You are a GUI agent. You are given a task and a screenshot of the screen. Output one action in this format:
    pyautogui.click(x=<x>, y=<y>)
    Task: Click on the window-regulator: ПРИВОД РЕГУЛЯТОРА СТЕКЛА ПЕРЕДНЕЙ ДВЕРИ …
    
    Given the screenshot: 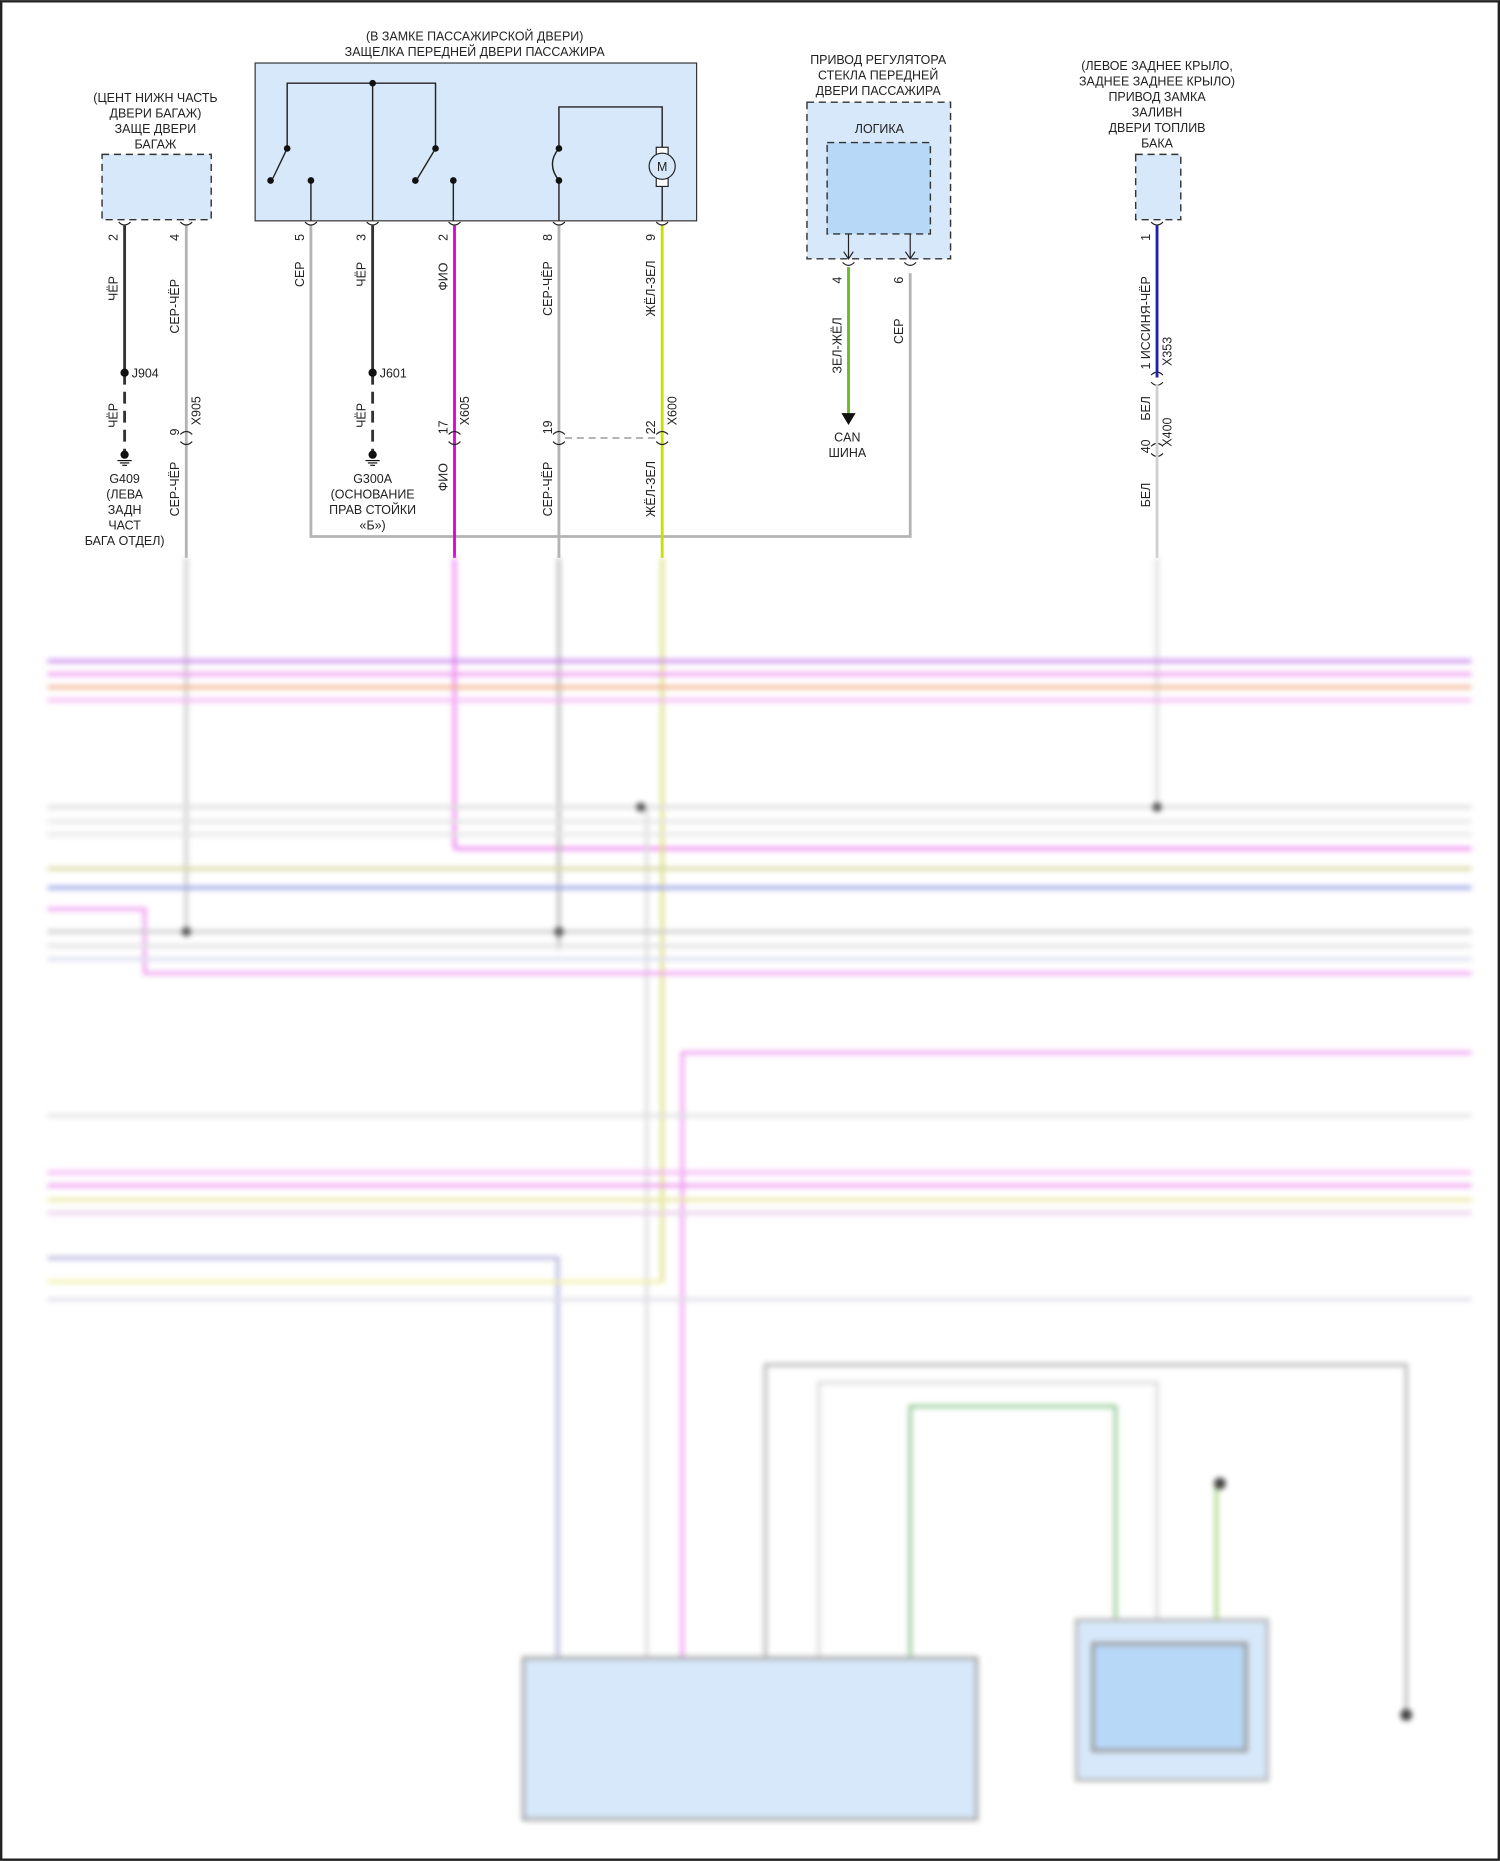 What is the action you would take?
    pyautogui.click(x=879, y=256)
    